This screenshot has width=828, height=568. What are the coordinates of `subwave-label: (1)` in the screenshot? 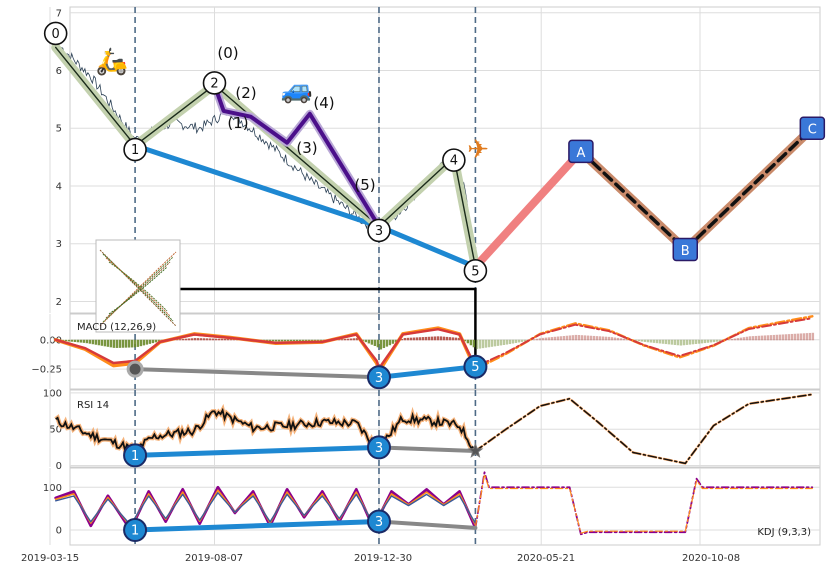 It's located at (237, 123).